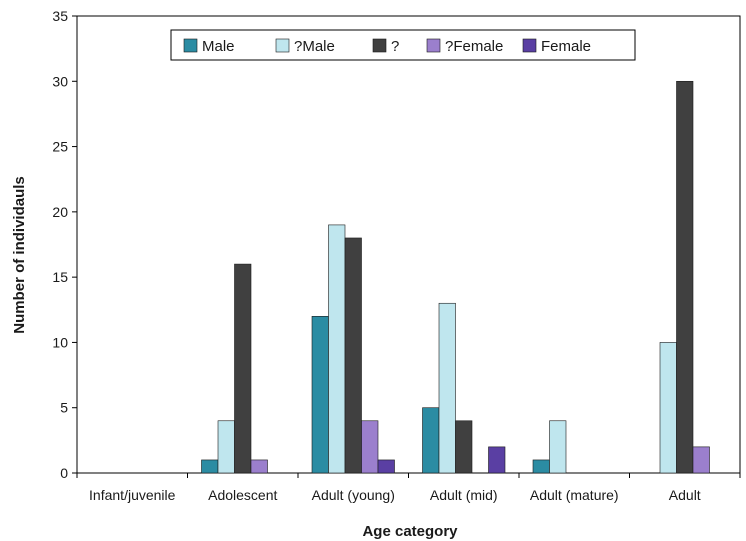  Describe the element at coordinates (64, 408) in the screenshot. I see `y-tick-label: 5` at that location.